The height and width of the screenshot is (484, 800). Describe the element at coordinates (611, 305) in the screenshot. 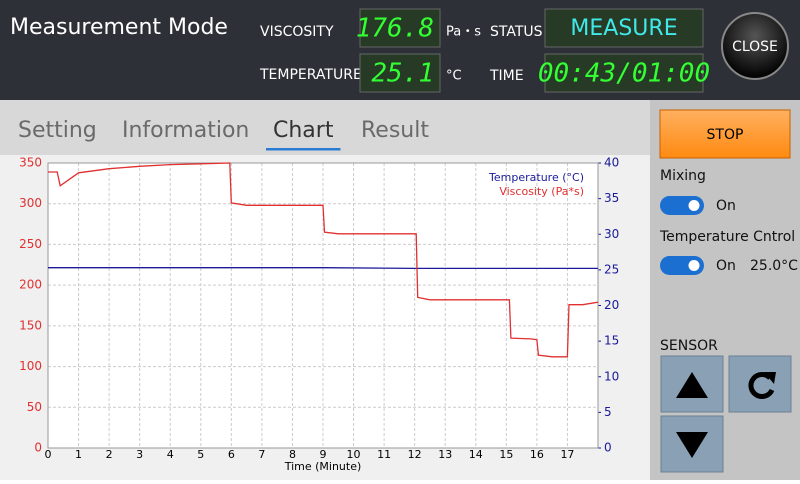

I see `y2-tick-label: 20` at that location.